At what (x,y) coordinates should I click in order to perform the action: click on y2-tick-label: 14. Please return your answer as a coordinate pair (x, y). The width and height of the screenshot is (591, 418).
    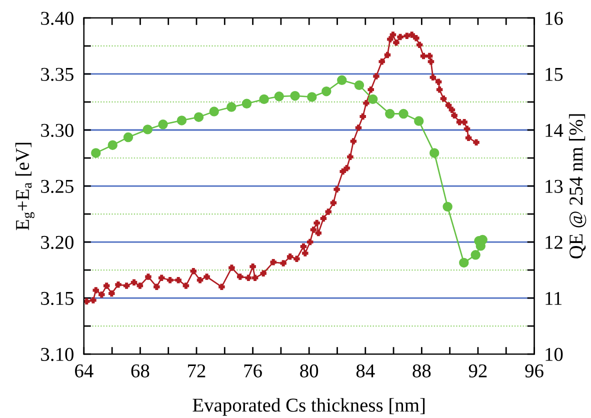
    Looking at the image, I should click on (555, 130).